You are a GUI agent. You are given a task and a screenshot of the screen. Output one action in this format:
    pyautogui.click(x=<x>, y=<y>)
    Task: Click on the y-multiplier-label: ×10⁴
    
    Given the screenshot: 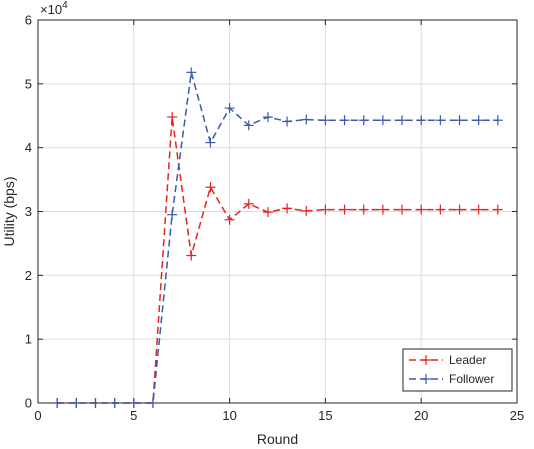 What is the action you would take?
    pyautogui.click(x=54, y=8)
    